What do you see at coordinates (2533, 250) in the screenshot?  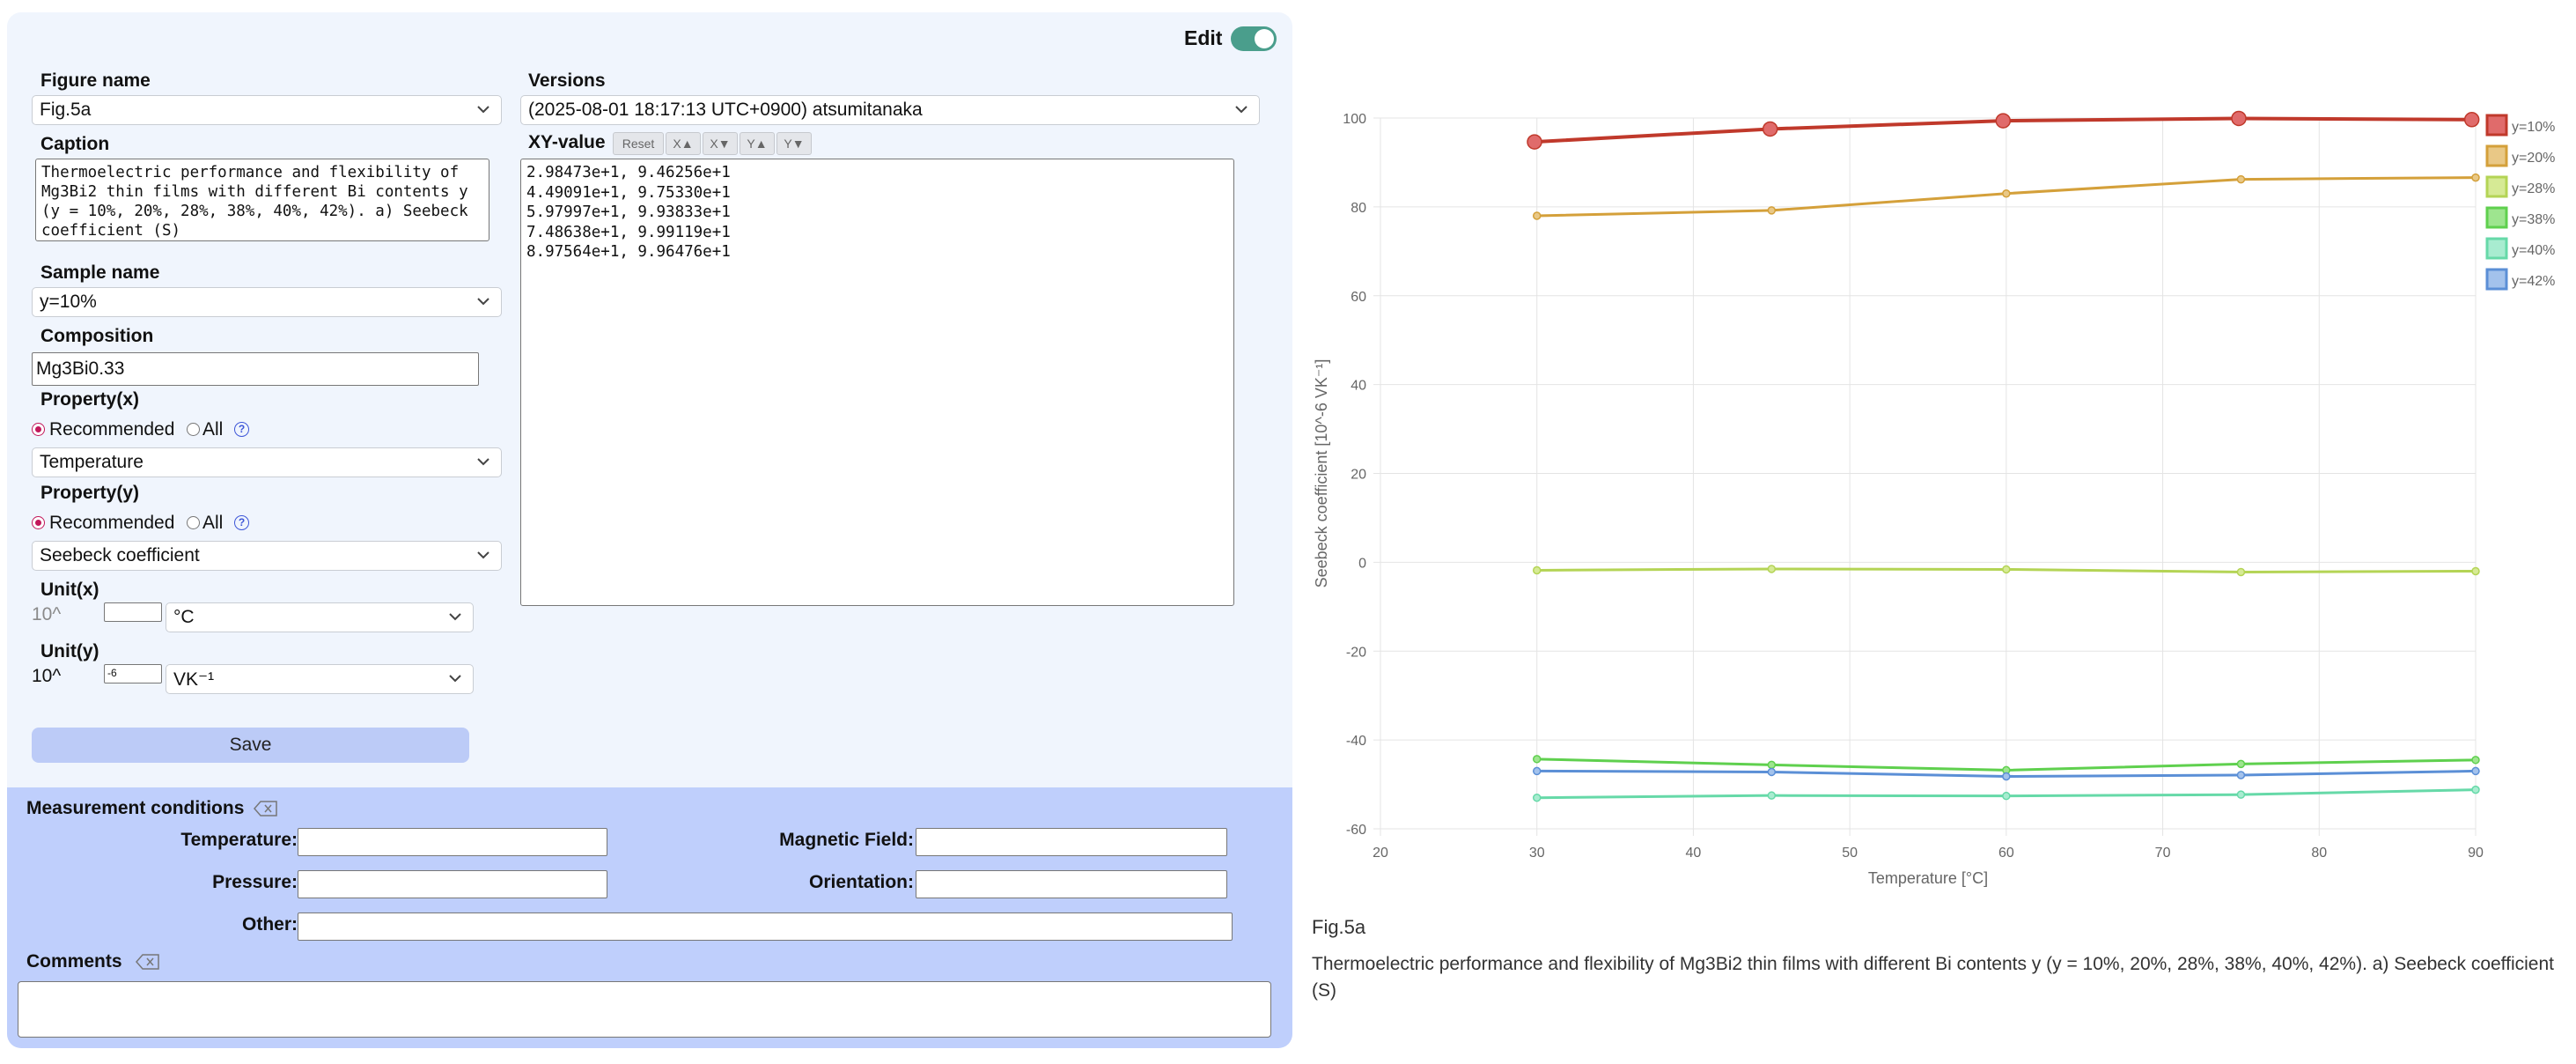 I see `legend-label: y=40%` at bounding box center [2533, 250].